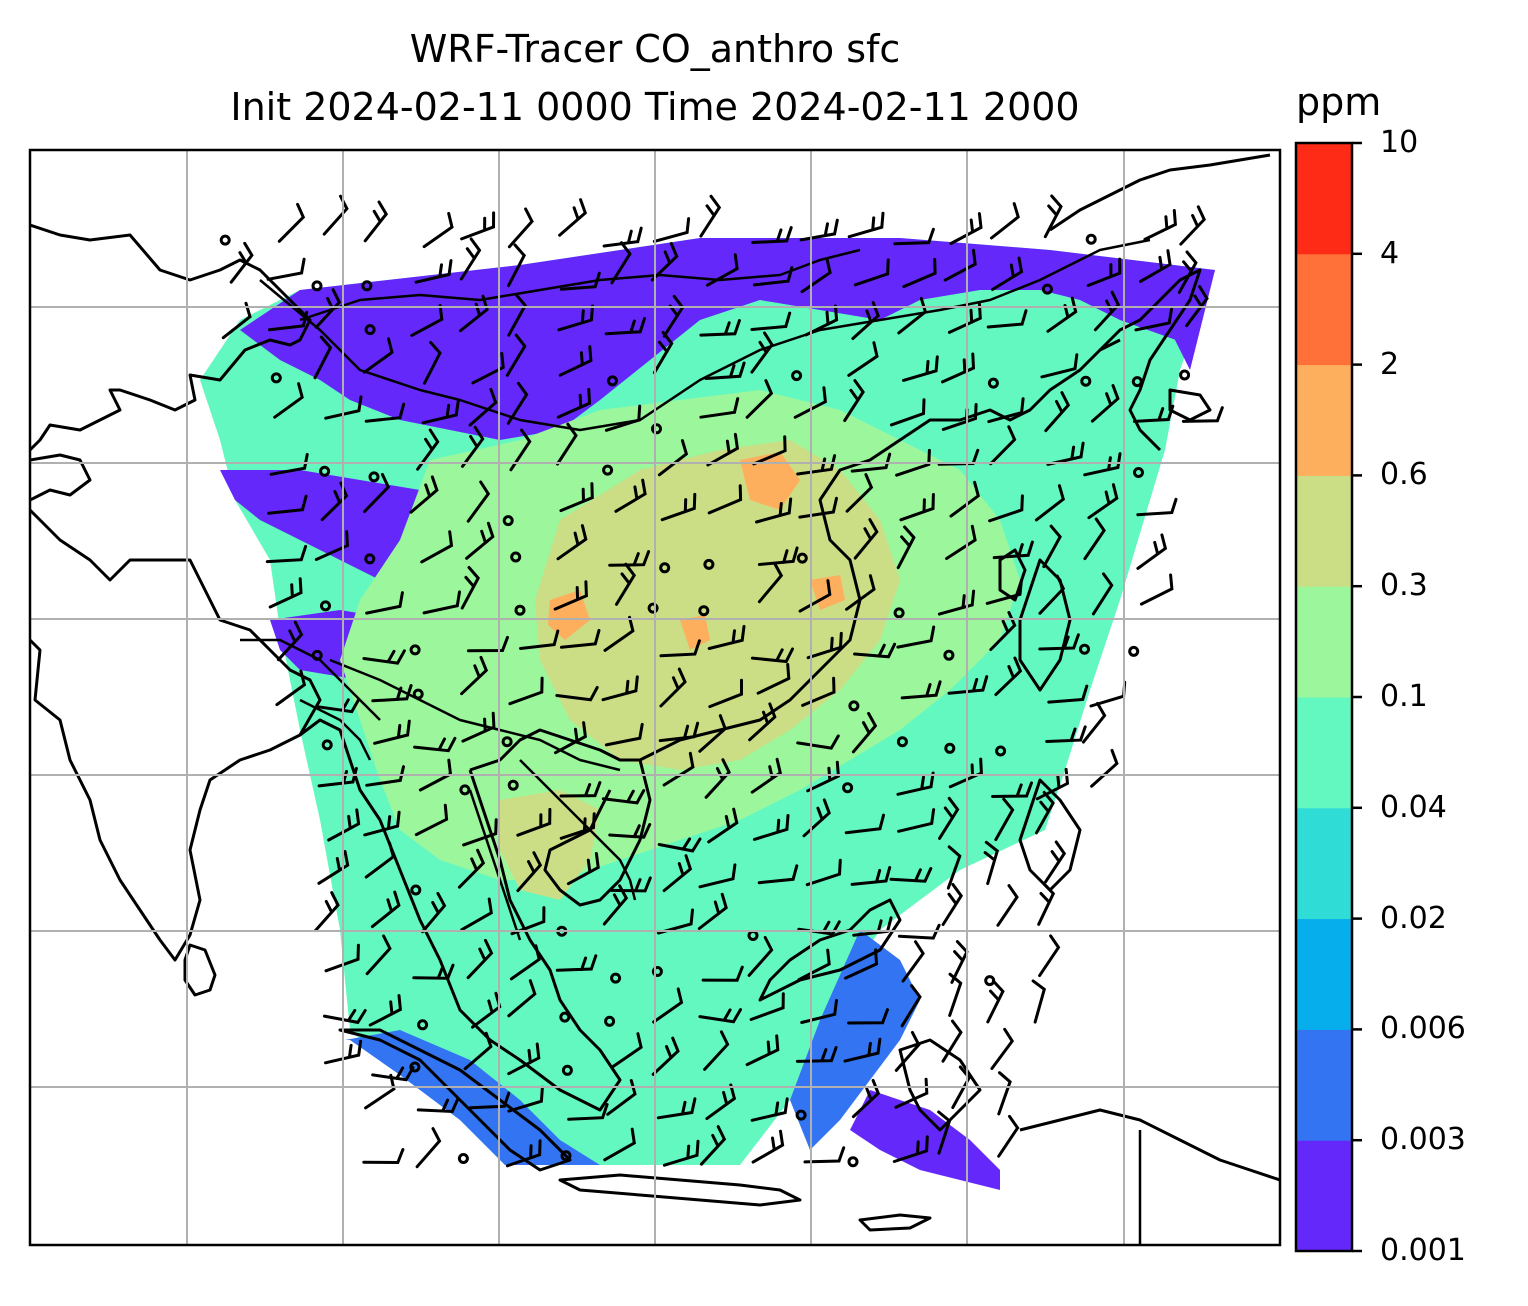 Image resolution: width=1528 pixels, height=1306 pixels. What do you see at coordinates (1404, 586) in the screenshot?
I see `colorbar-tick-label: 0.3` at bounding box center [1404, 586].